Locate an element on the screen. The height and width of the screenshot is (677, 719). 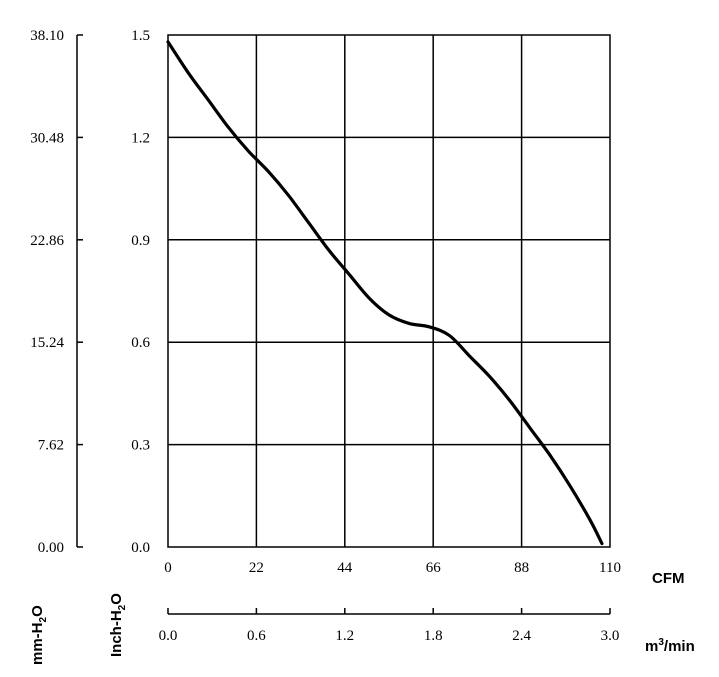
x-secondary-unit-sup: 3 is located at coordinates (661, 642).